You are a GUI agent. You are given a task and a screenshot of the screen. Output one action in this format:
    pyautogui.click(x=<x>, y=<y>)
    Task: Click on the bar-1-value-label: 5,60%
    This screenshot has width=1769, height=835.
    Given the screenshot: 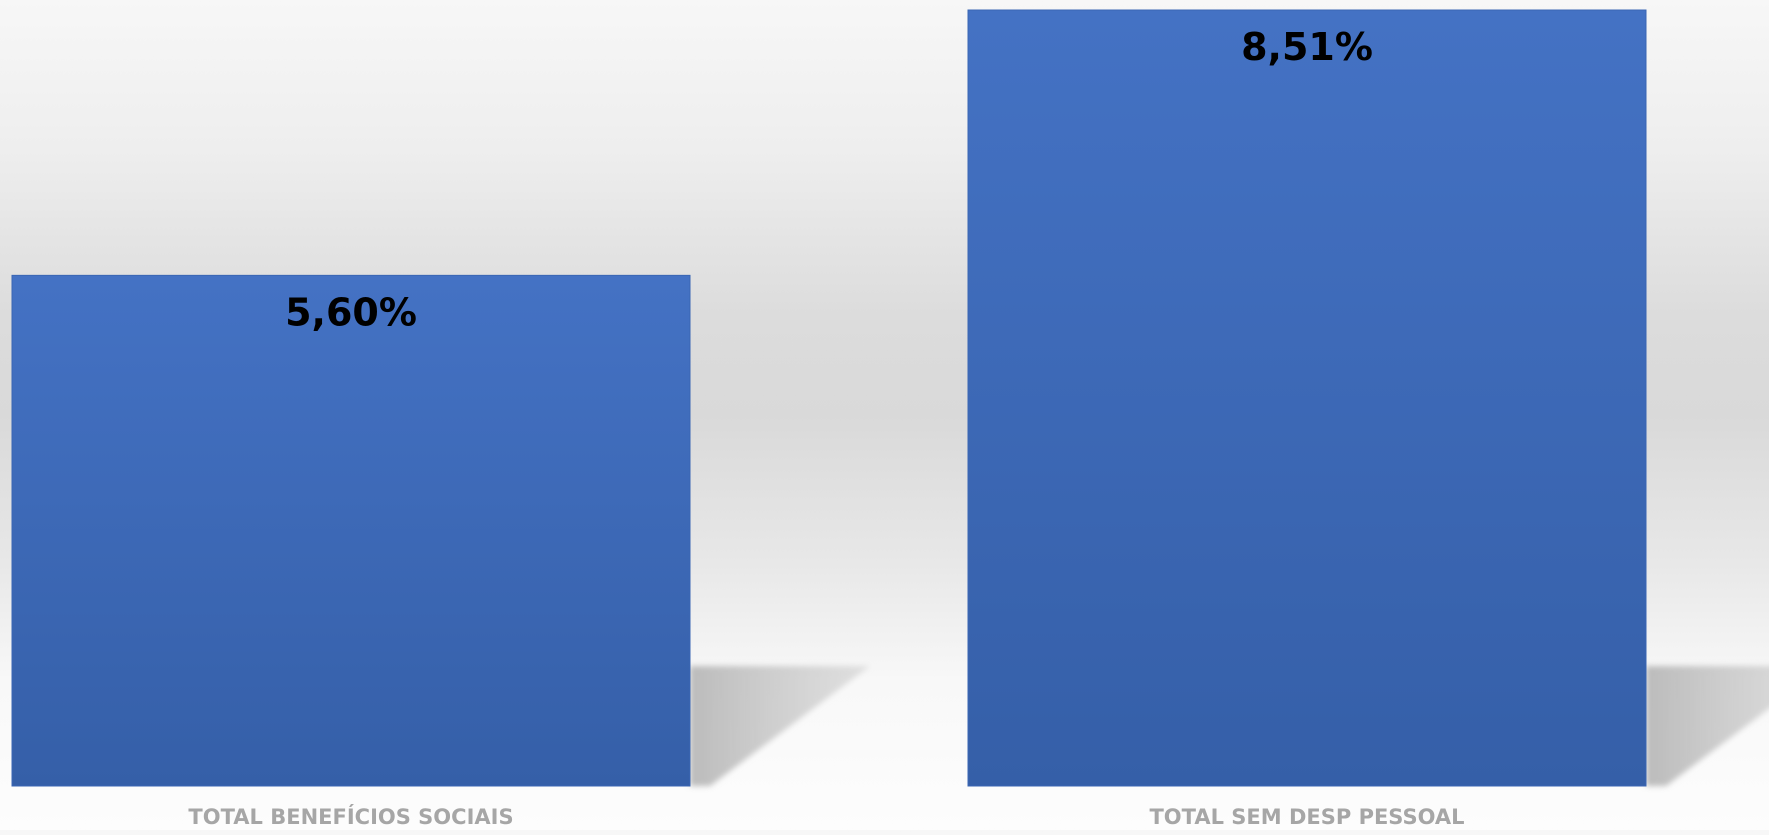 What is the action you would take?
    pyautogui.click(x=351, y=312)
    